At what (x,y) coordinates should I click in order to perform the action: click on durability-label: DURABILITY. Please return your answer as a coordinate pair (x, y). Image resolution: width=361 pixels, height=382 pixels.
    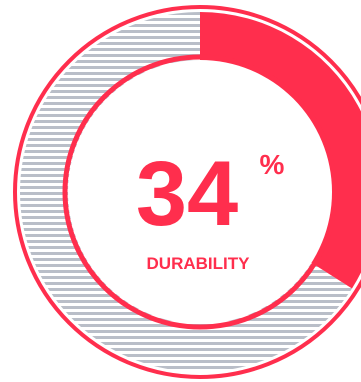
    Looking at the image, I should click on (199, 263).